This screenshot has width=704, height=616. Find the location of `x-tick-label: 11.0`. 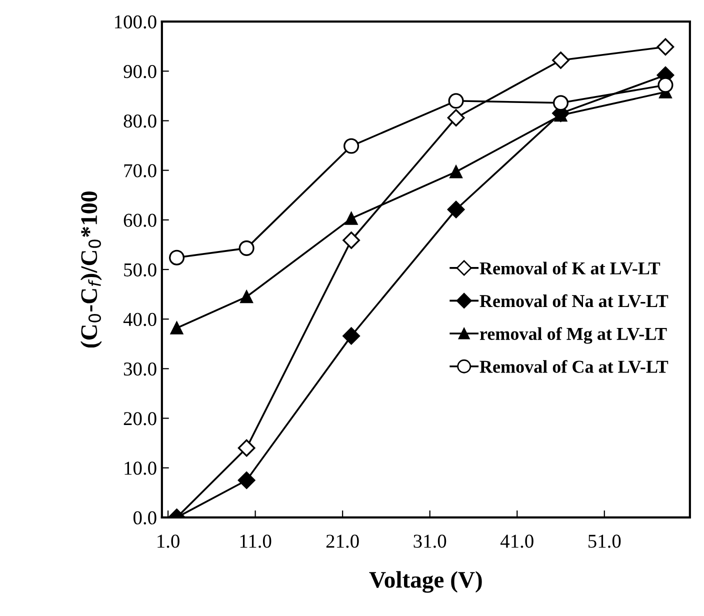

x-tick-label: 11.0 is located at coordinates (256, 541).